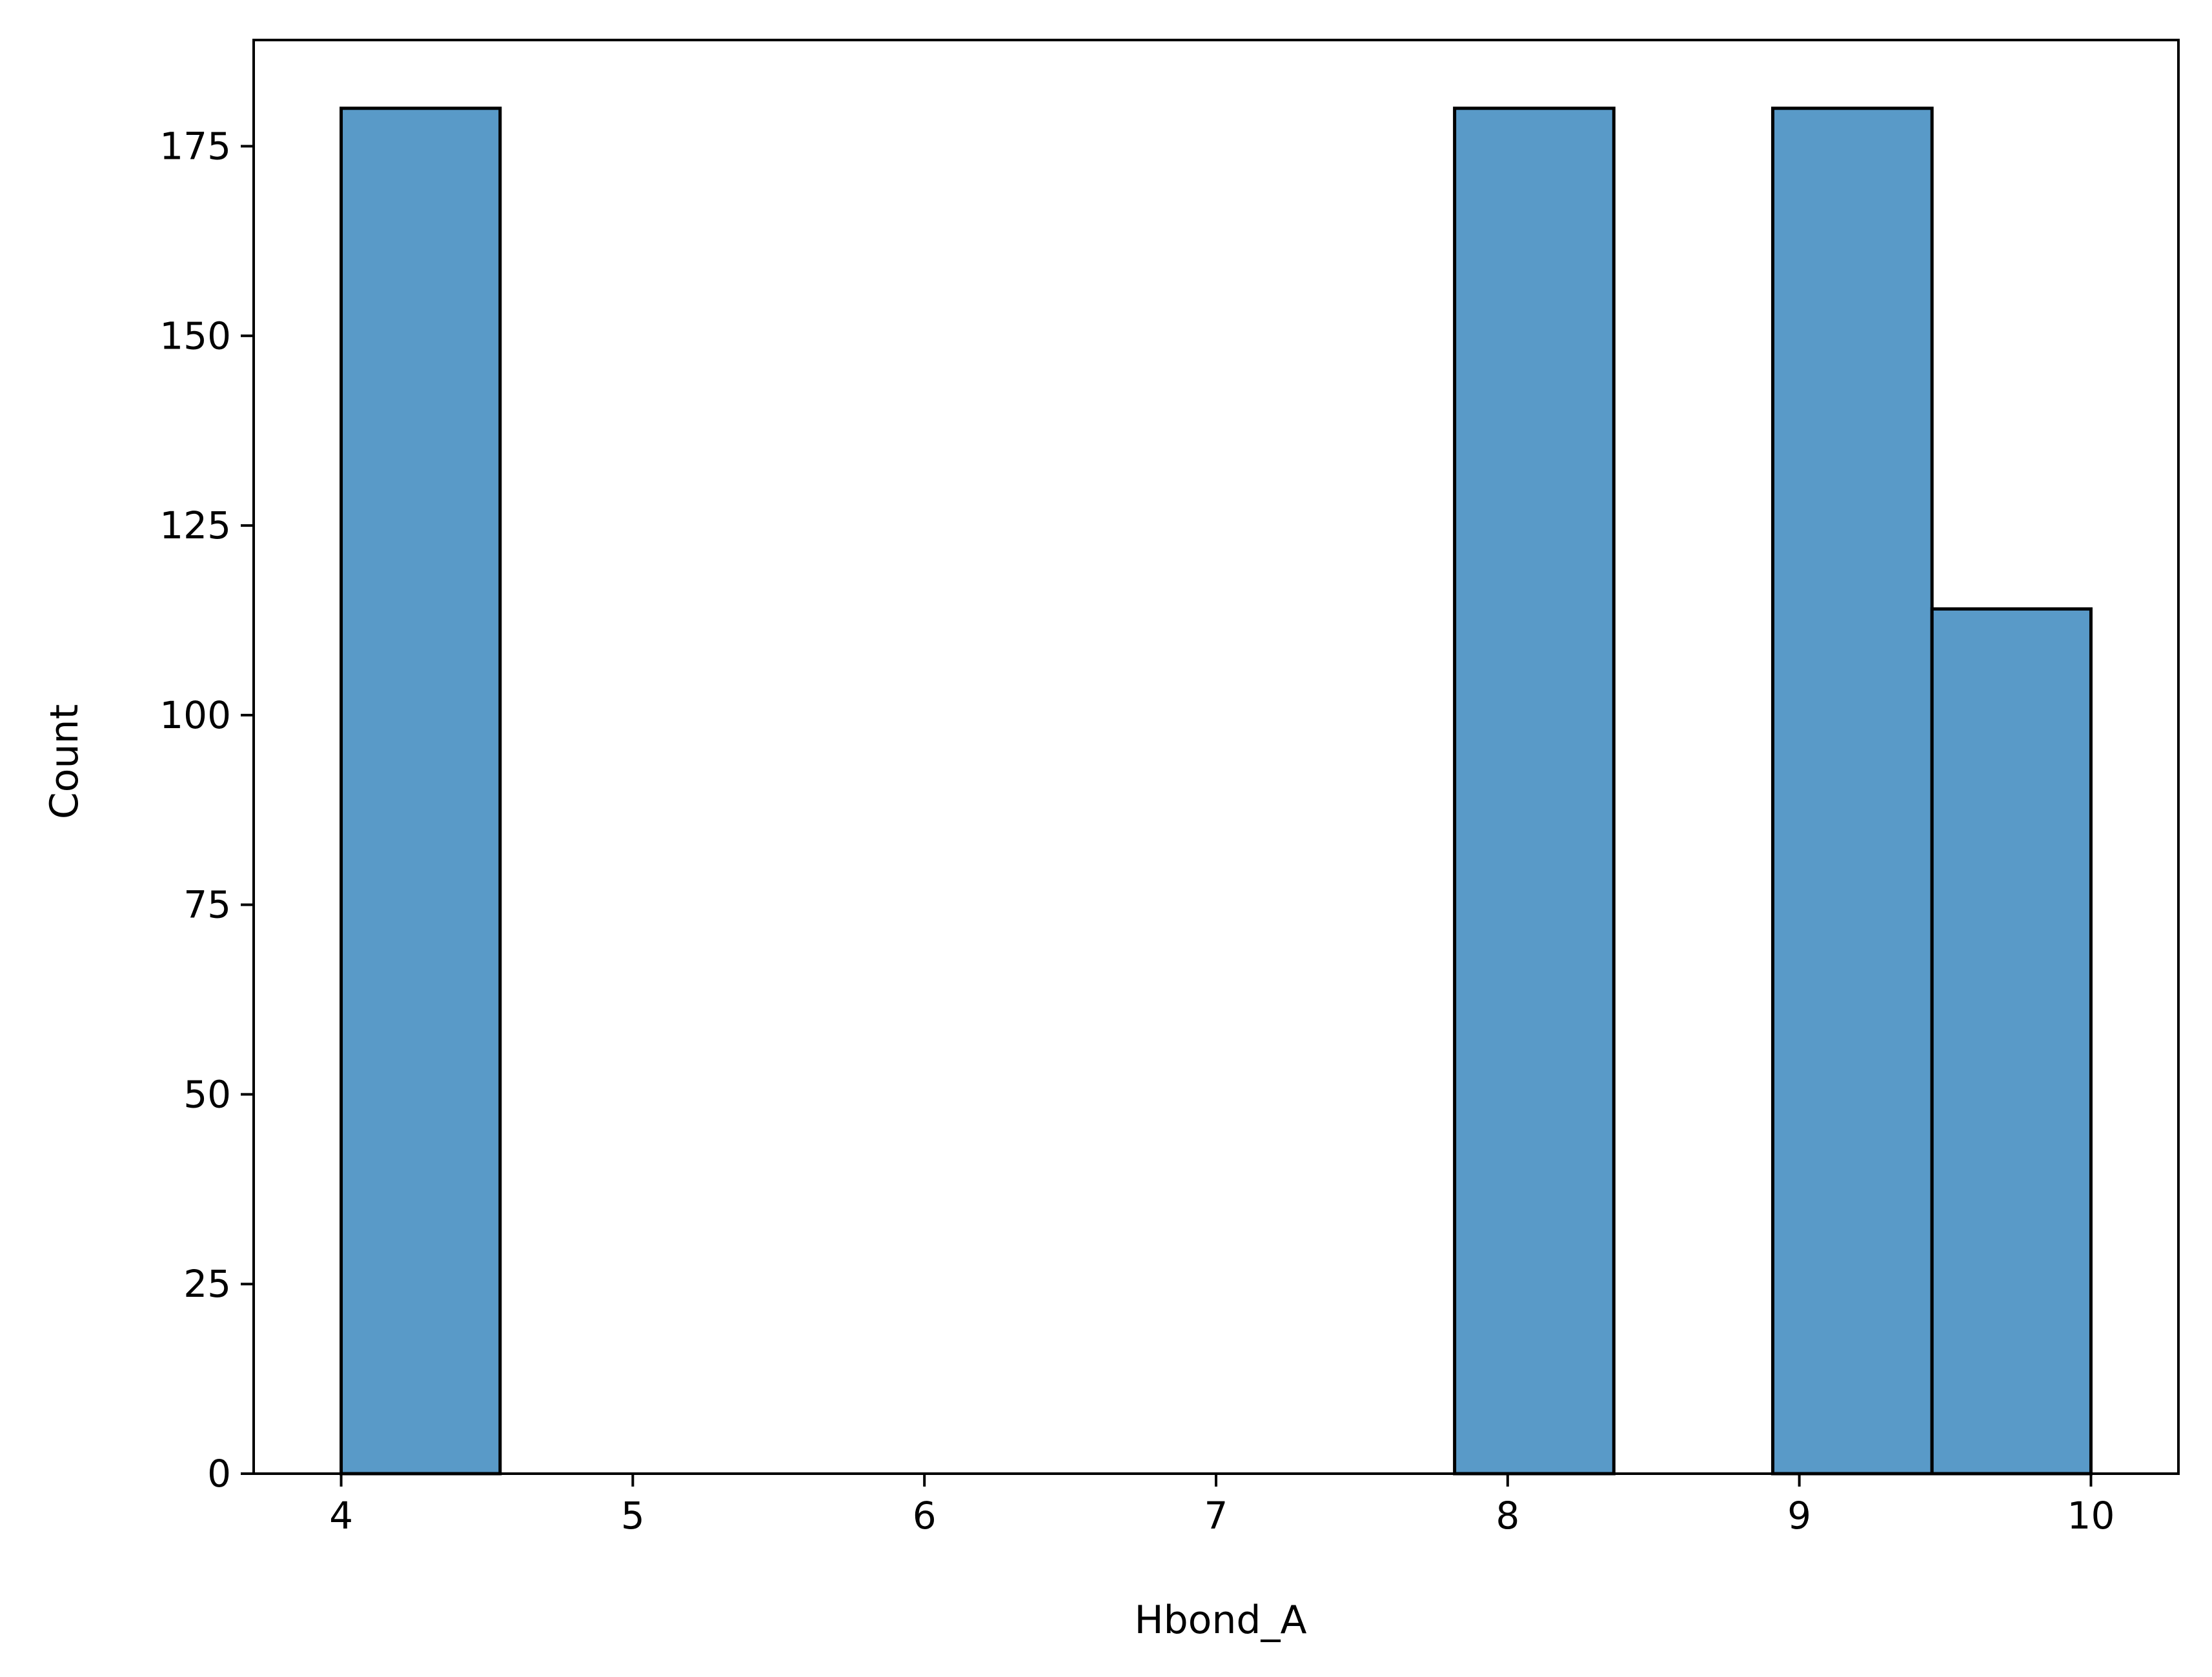  I want to click on x-axis-label: Hbond_A, so click(1220, 1620).